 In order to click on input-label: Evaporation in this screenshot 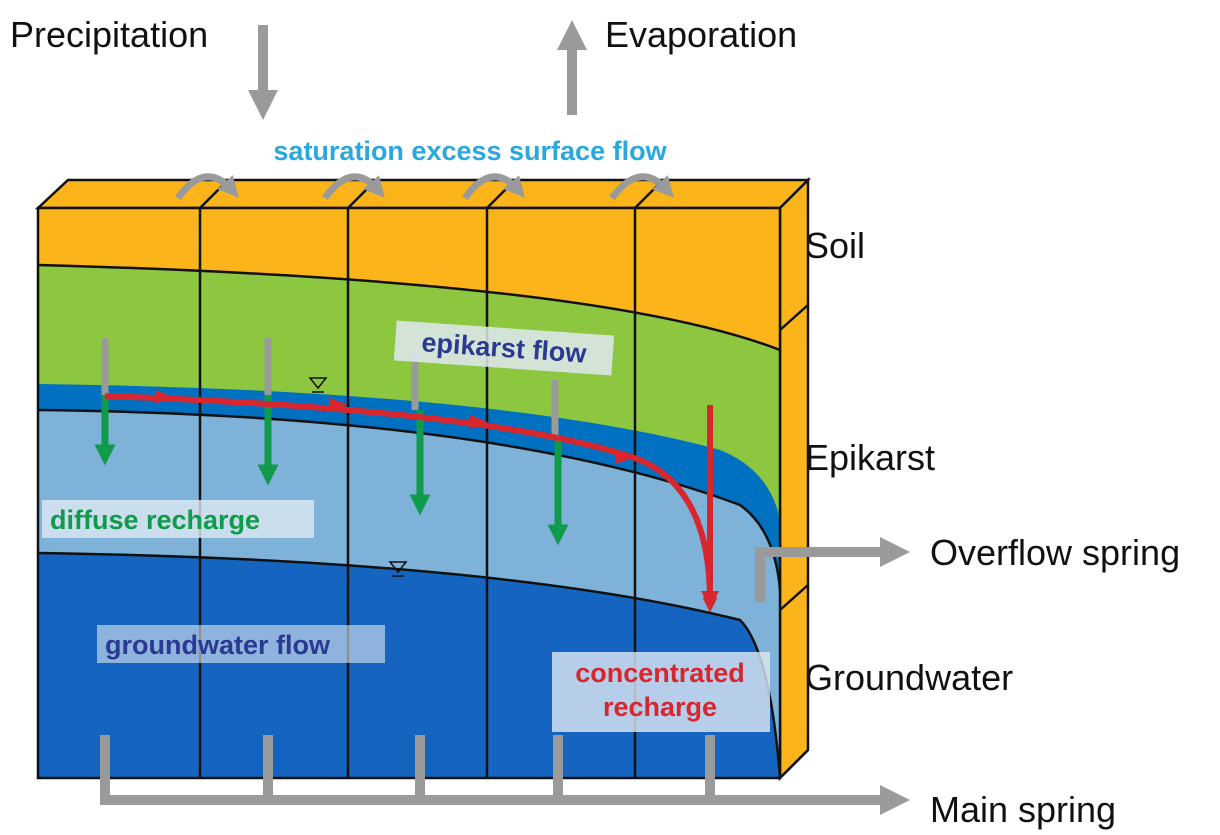, I will do `click(701, 34)`.